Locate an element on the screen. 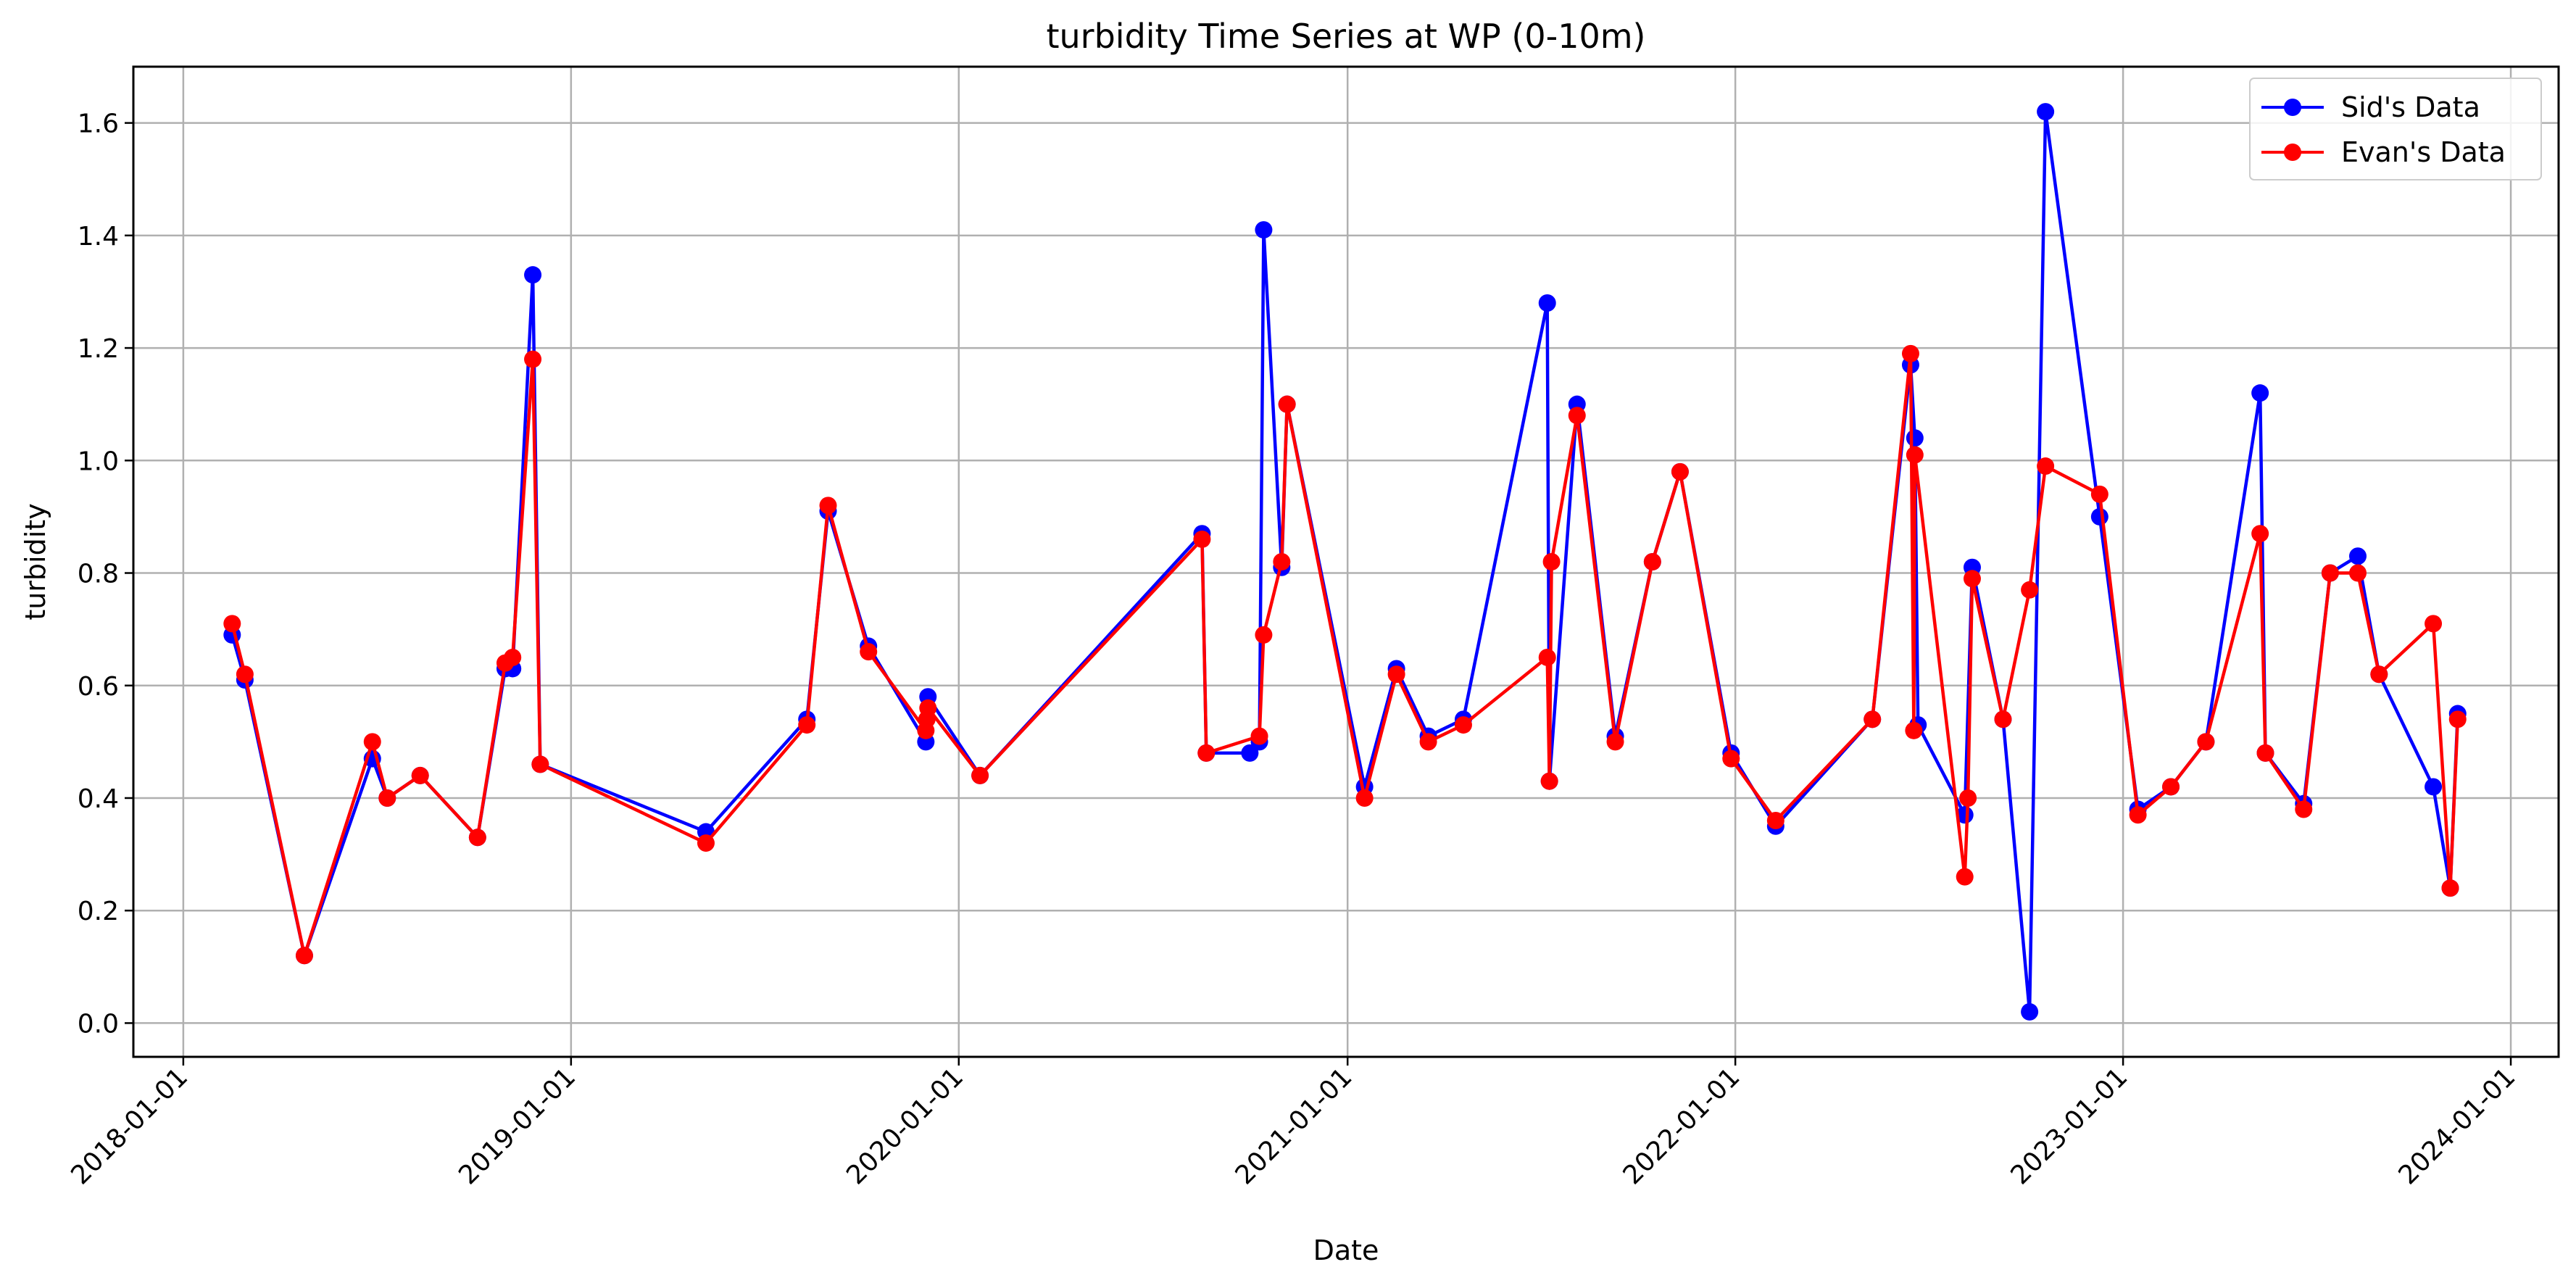 The height and width of the screenshot is (1283, 2576). y-tick-label: 0.8 is located at coordinates (98, 574).